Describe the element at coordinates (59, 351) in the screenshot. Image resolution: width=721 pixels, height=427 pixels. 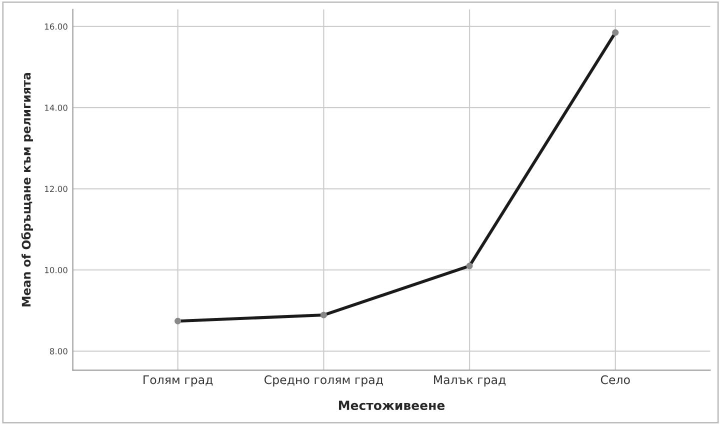
I see `y-tick-label: 8.00` at that location.